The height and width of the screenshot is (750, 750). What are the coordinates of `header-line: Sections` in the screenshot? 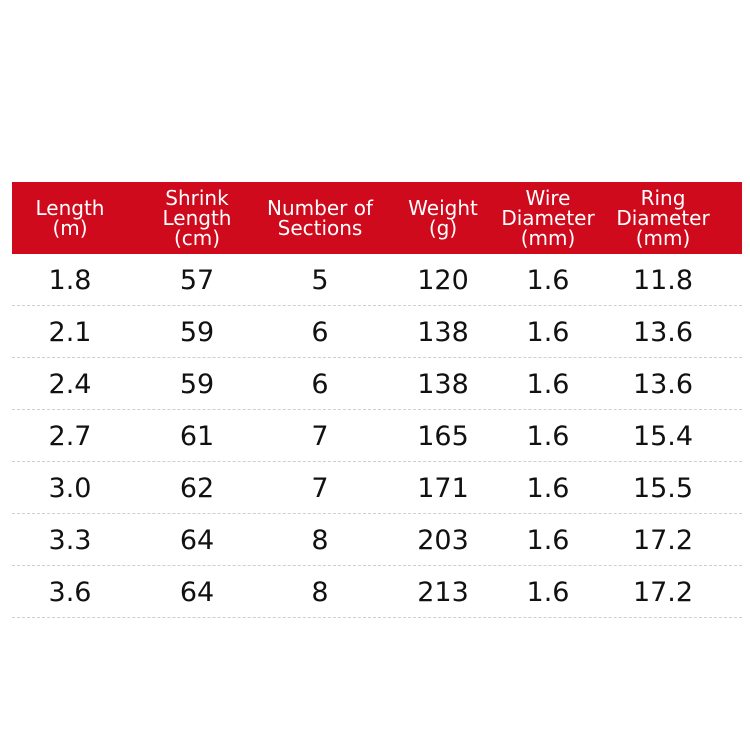 It's located at (320, 228).